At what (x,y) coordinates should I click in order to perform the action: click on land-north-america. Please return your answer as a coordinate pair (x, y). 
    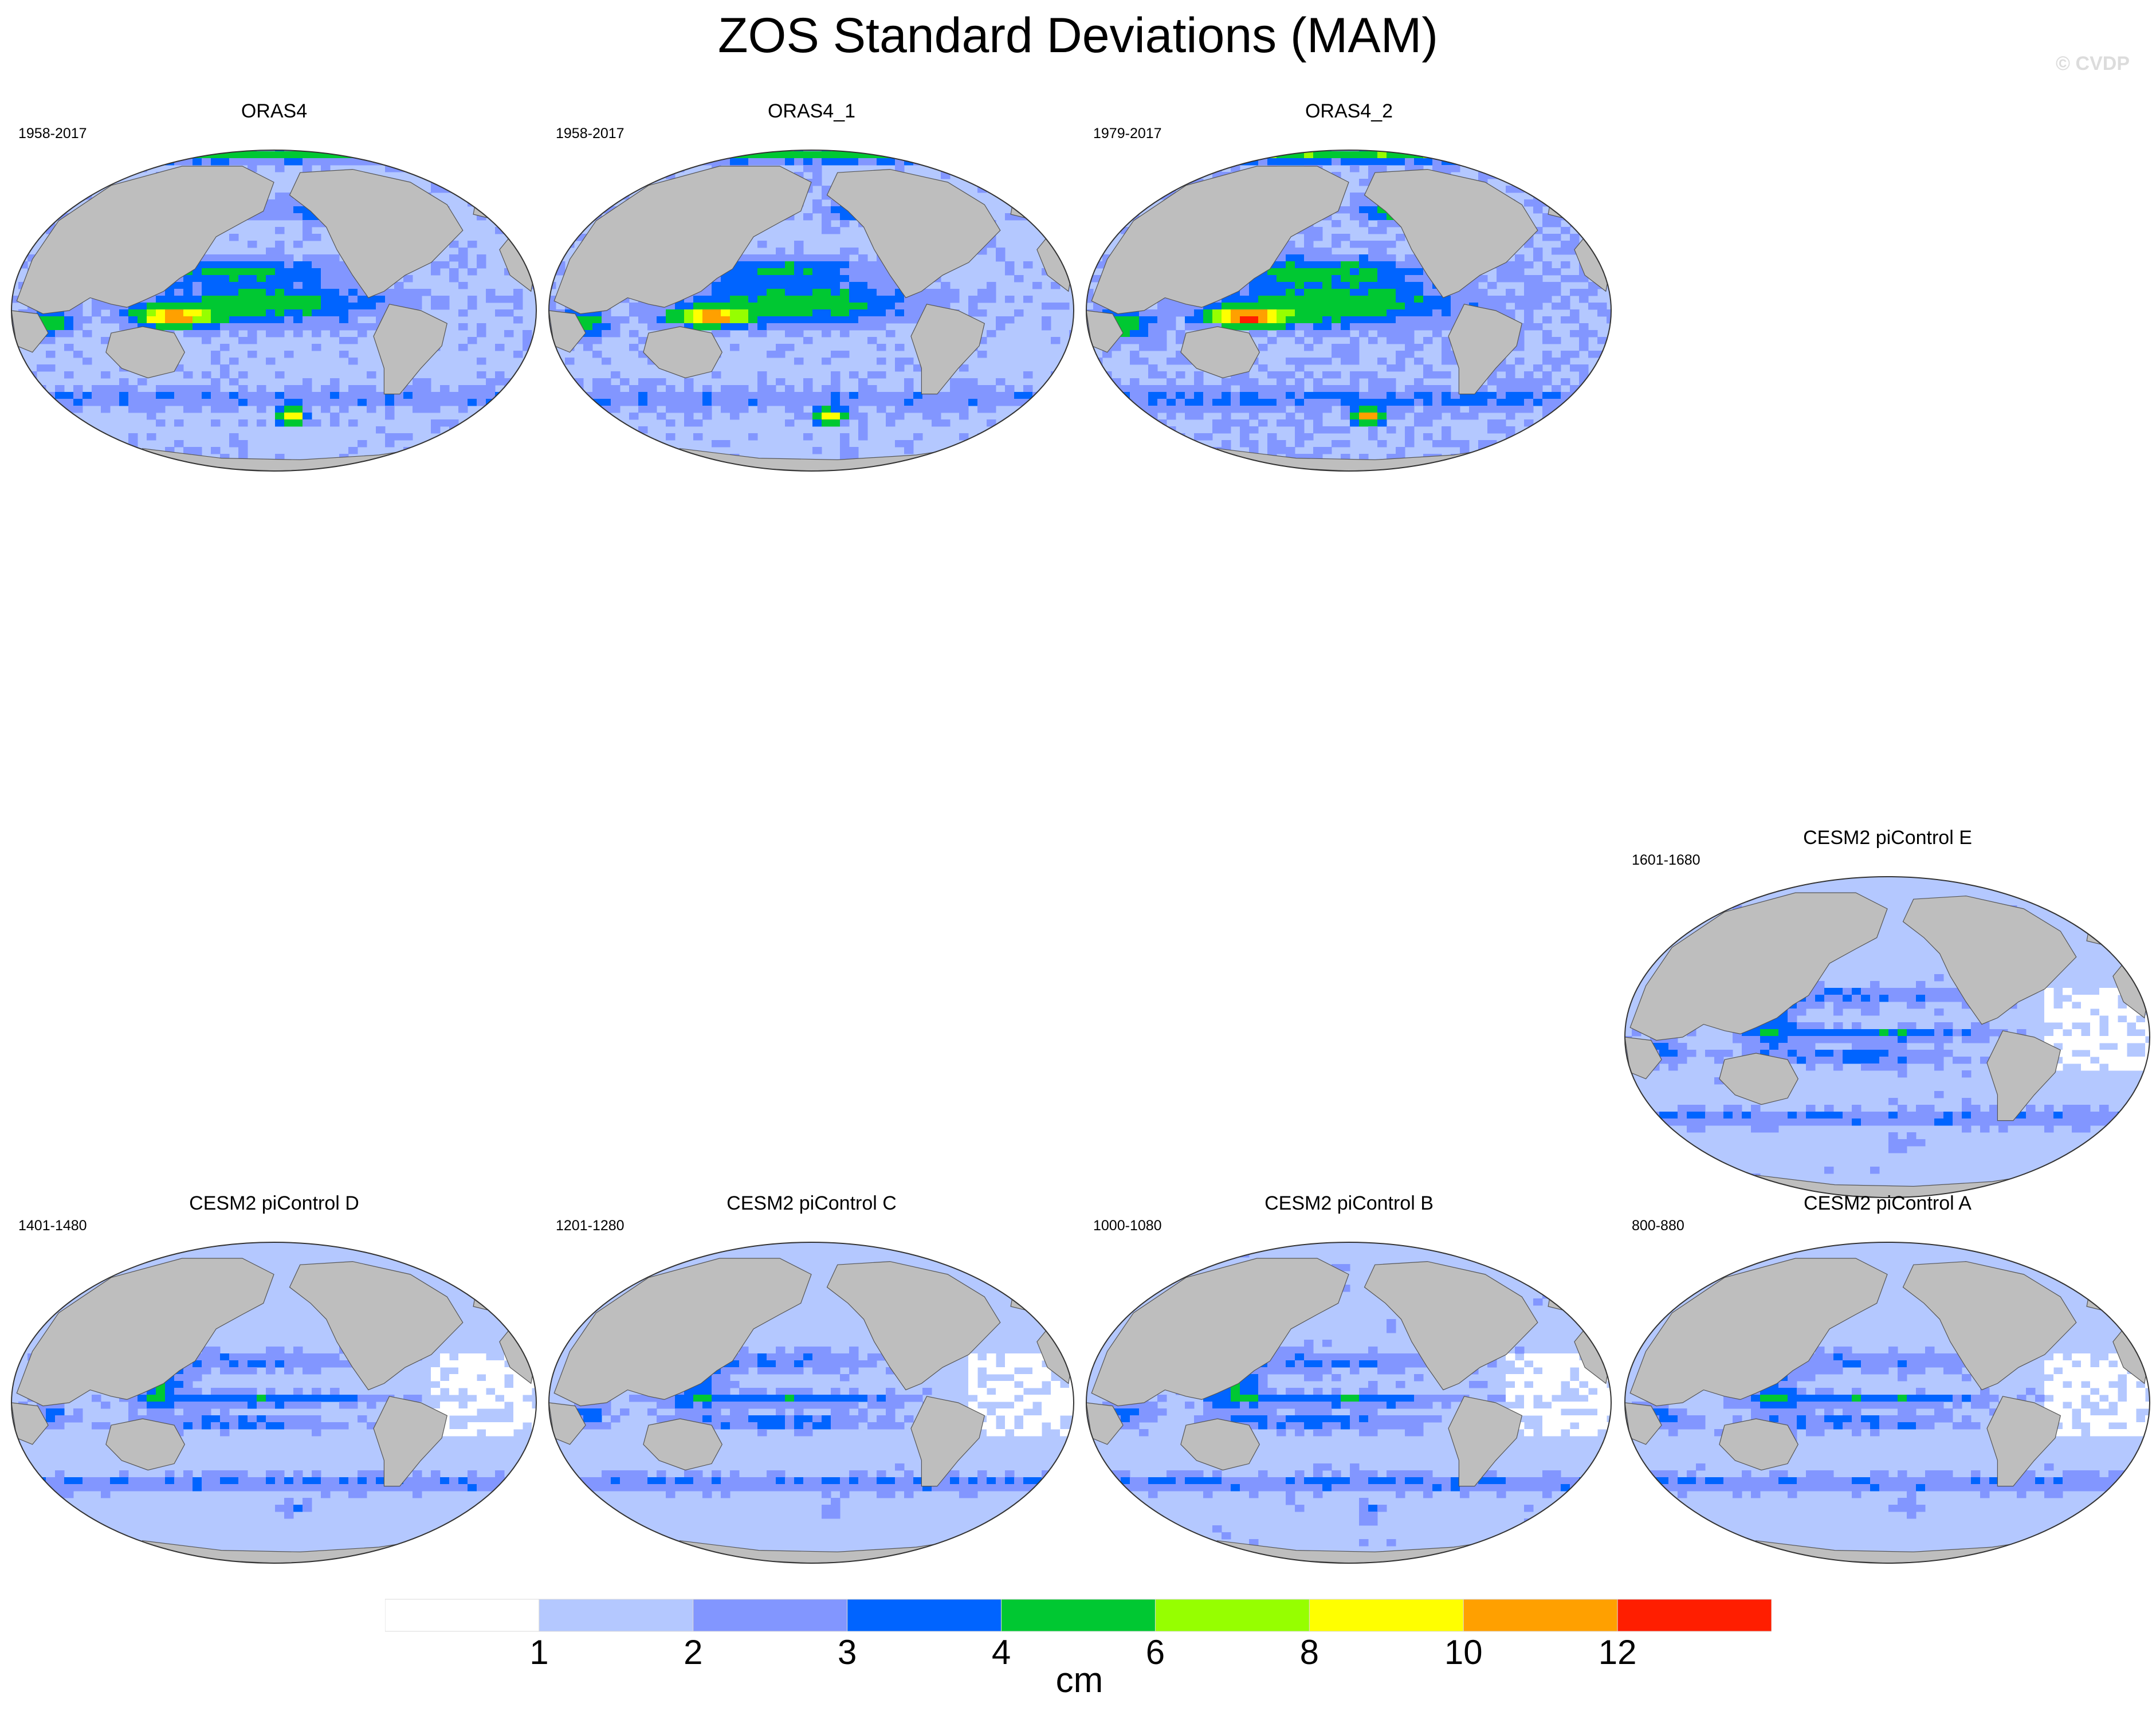
    Looking at the image, I should click on (913, 233).